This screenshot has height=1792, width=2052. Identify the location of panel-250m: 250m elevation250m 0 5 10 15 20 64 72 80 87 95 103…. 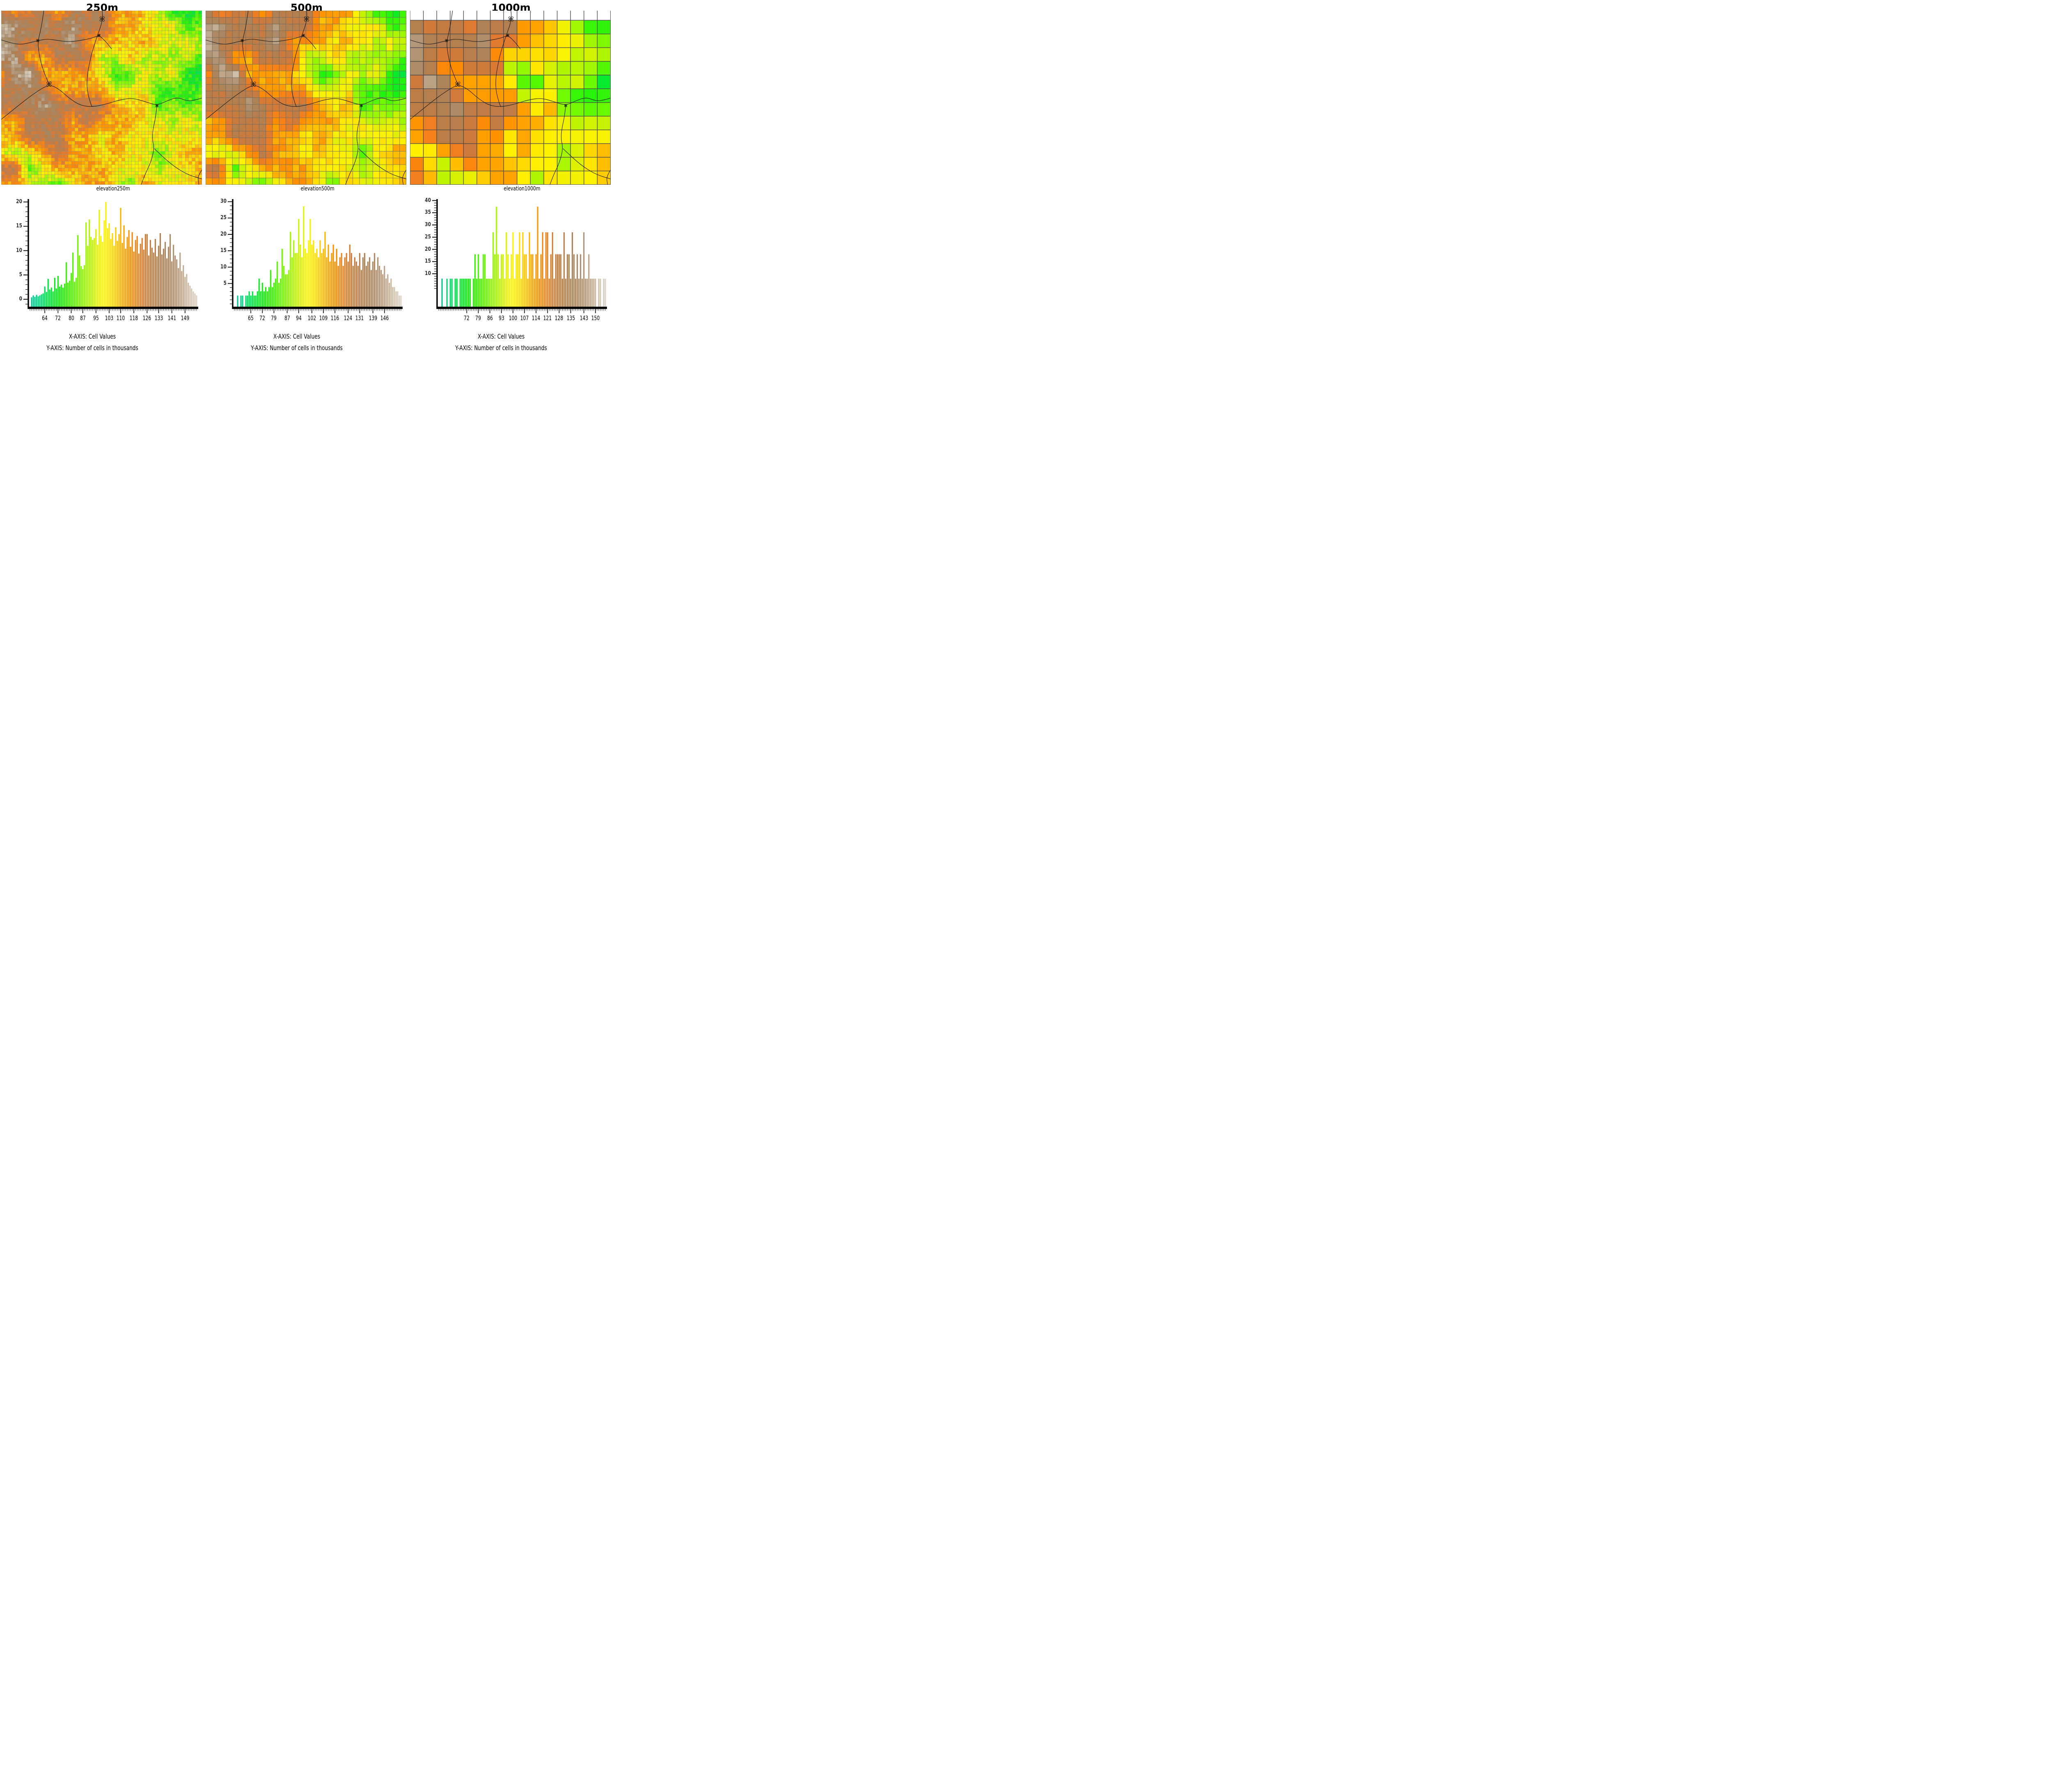
(102, 179).